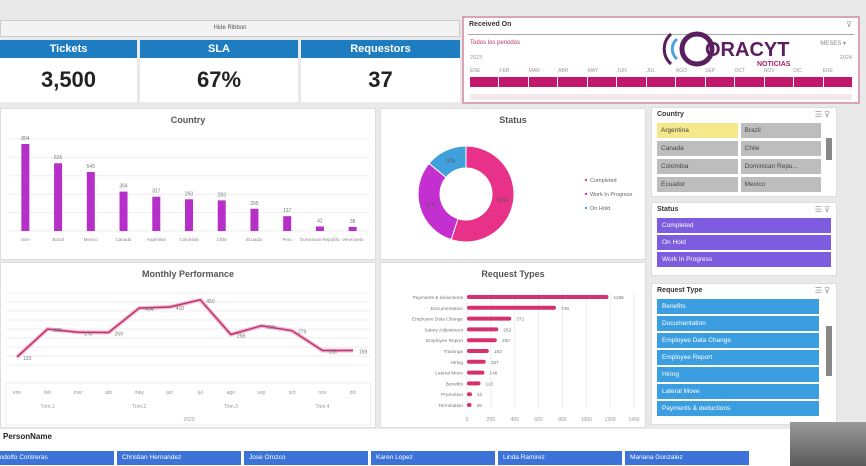  Describe the element at coordinates (25, 239) in the screenshot. I see `tick-label: USA` at that location.